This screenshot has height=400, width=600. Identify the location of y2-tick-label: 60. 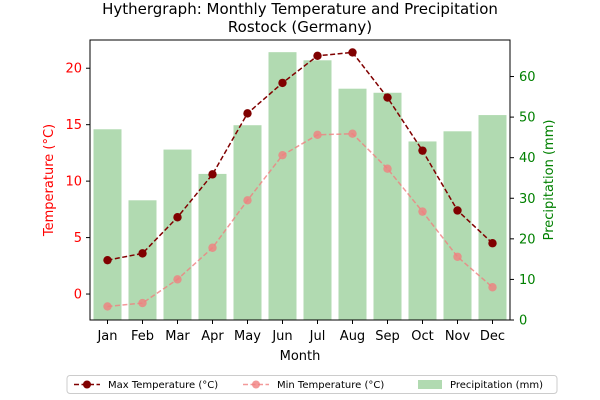
(527, 77).